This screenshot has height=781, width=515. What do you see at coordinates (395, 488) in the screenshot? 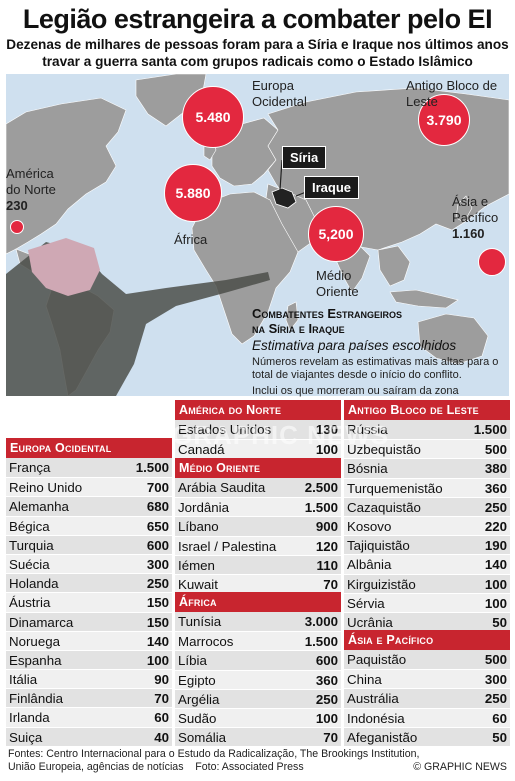
I see `country-name: Turquemenistão` at bounding box center [395, 488].